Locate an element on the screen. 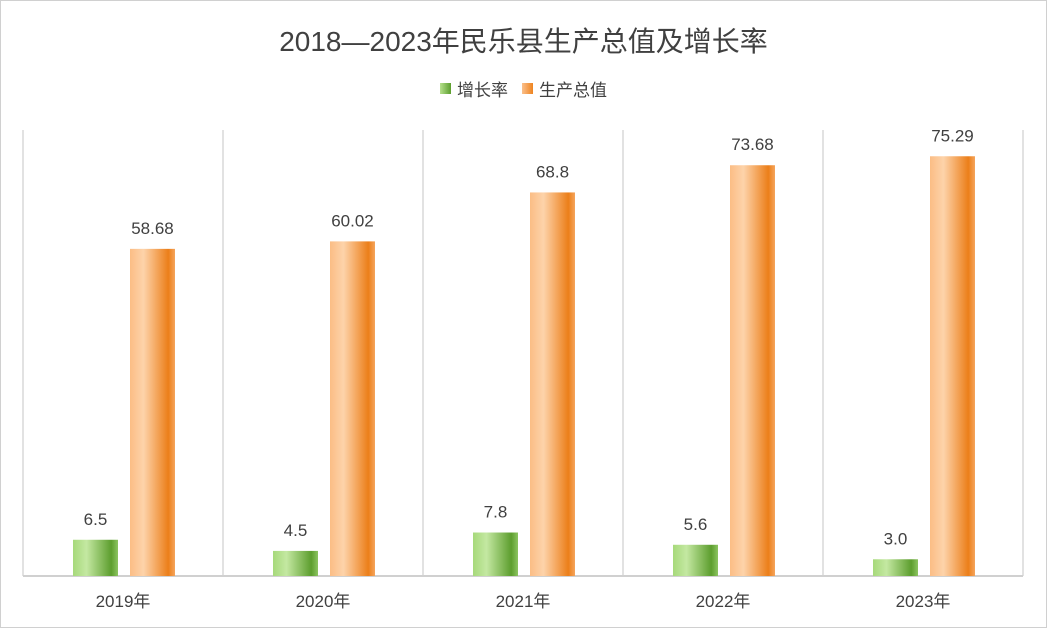  data-label: 5.6 is located at coordinates (696, 524).